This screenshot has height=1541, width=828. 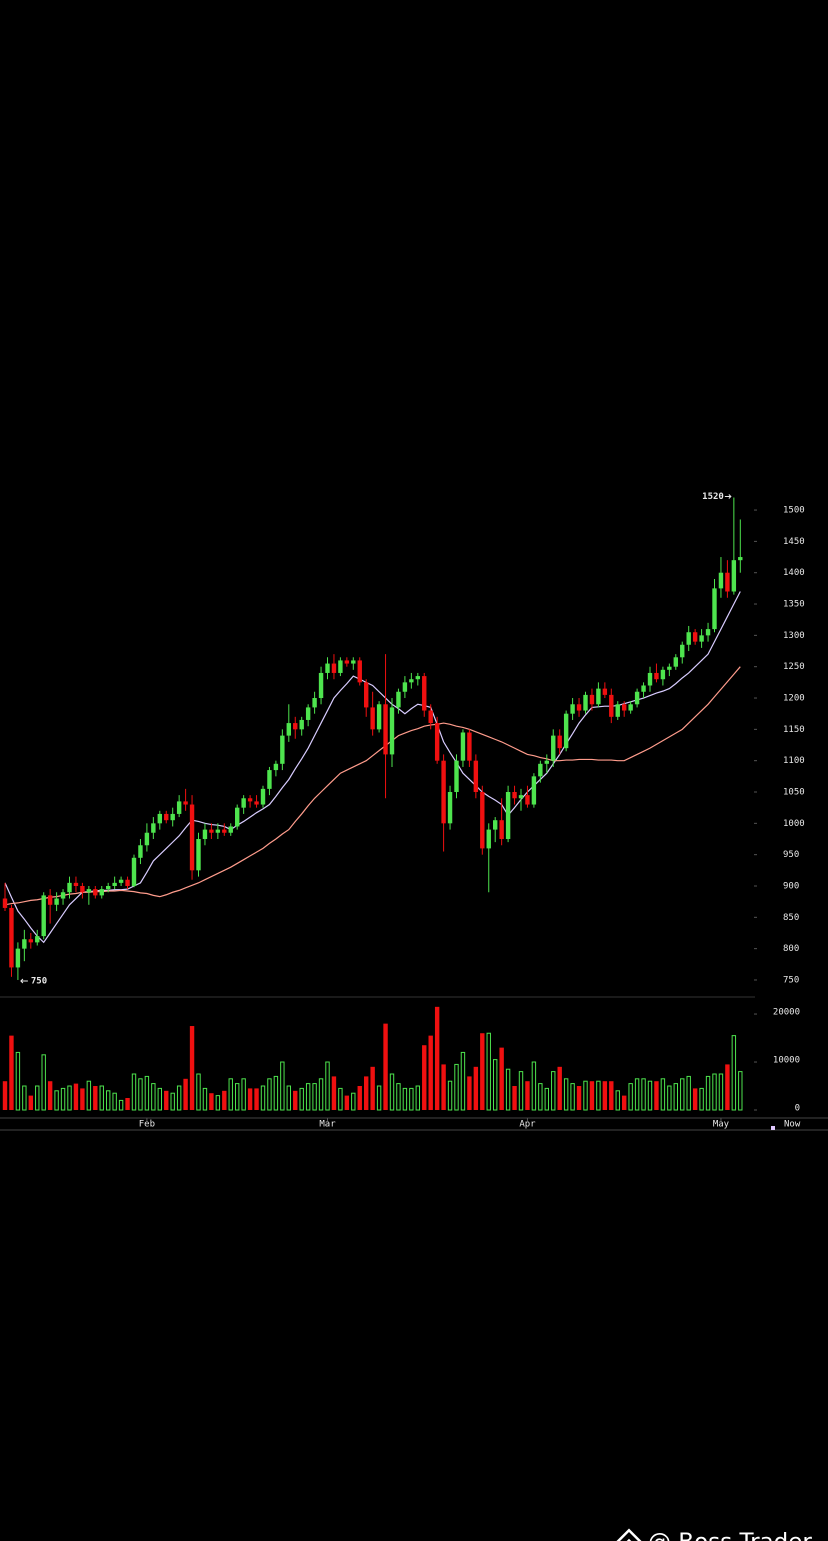 I want to click on low-arrow, so click(x=24, y=981).